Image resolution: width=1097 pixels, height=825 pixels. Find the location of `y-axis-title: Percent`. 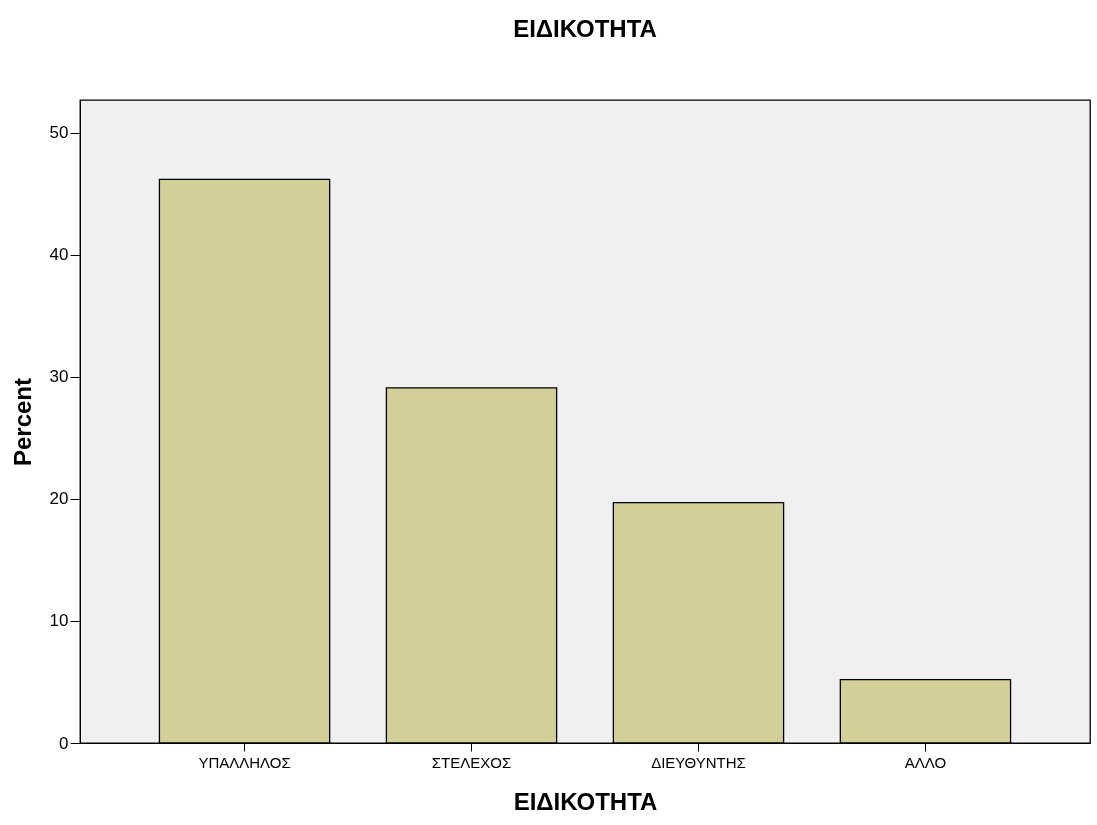

y-axis-title: Percent is located at coordinates (22, 422).